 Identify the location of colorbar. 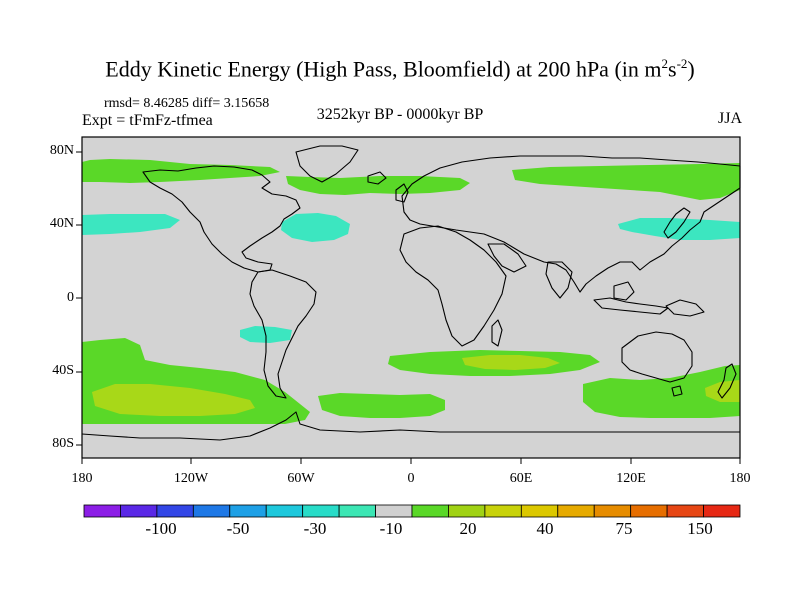
(412, 511).